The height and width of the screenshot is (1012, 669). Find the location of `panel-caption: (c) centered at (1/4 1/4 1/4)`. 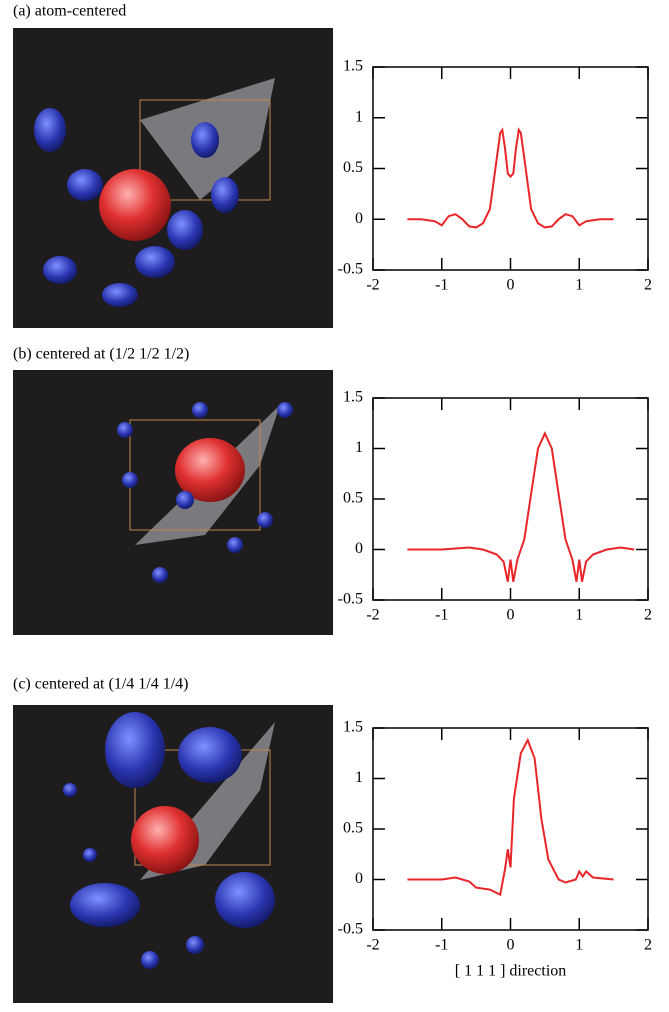

panel-caption: (c) centered at (1/4 1/4 1/4) is located at coordinates (100, 684).